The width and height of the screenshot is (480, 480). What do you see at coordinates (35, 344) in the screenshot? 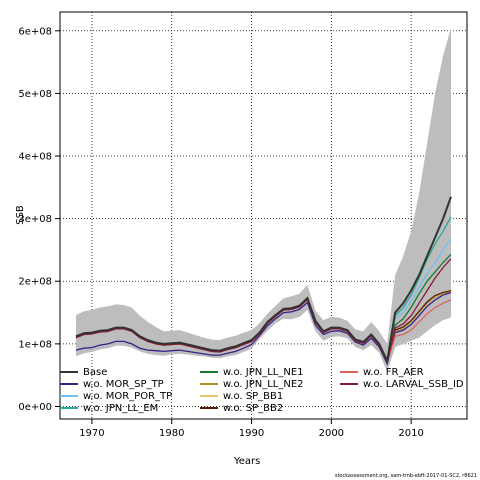
I see `y-tick-label: 1e+08` at bounding box center [35, 344].